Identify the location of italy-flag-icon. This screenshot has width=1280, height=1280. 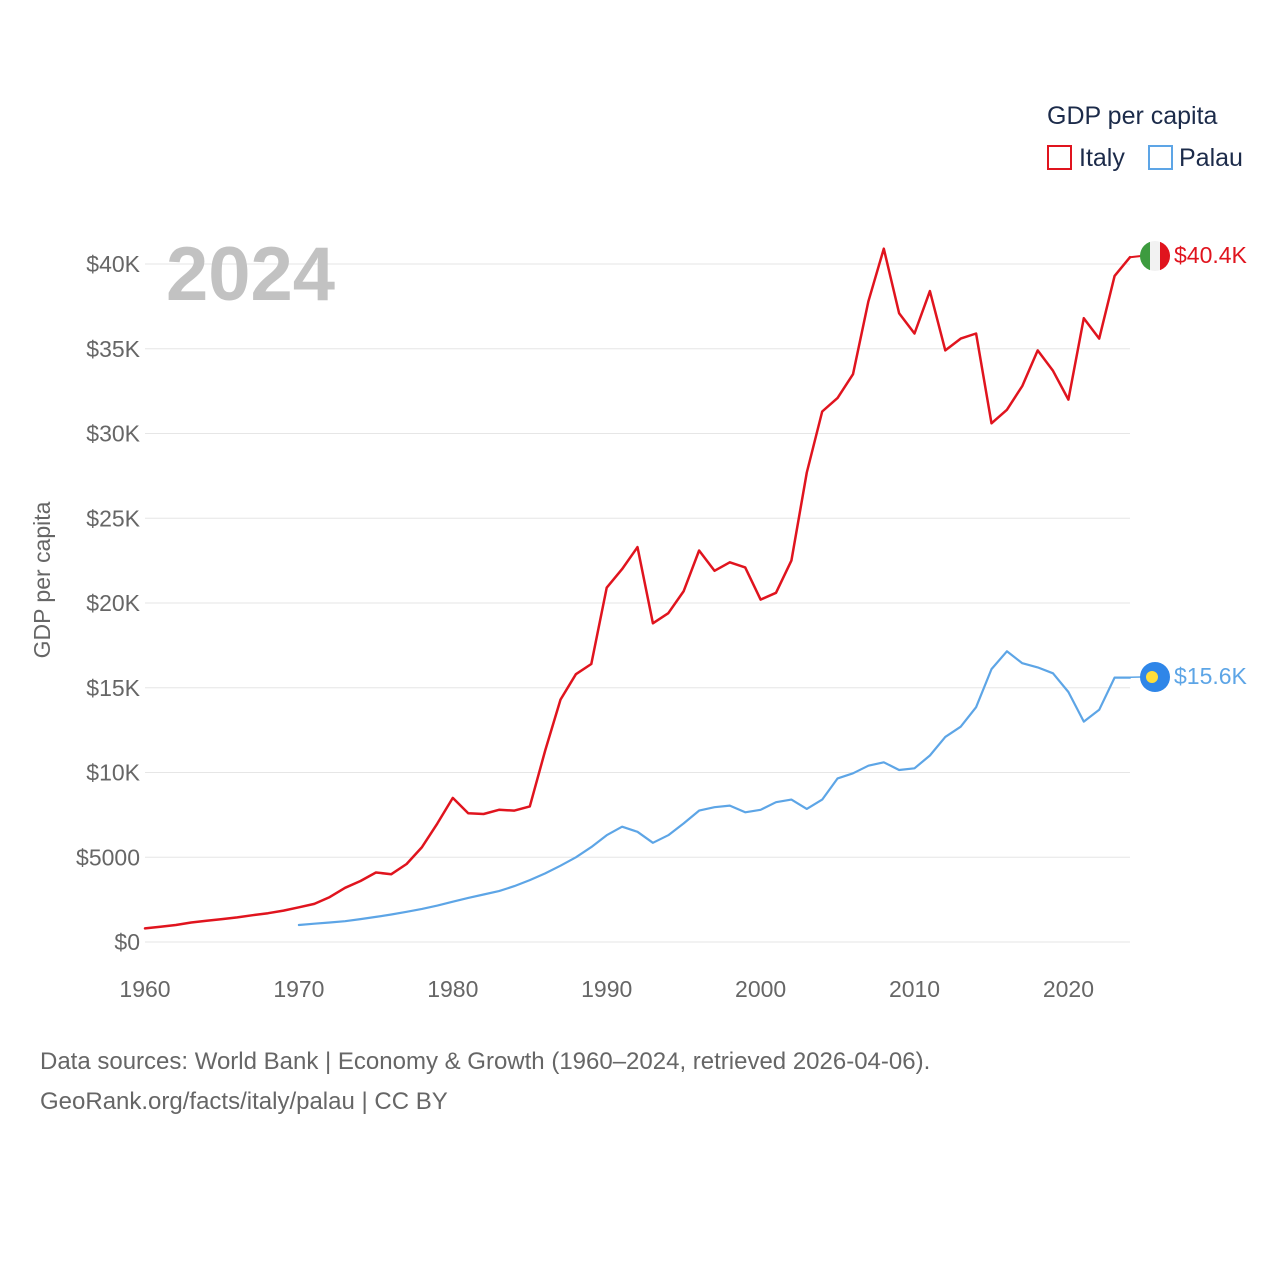
(1155, 256).